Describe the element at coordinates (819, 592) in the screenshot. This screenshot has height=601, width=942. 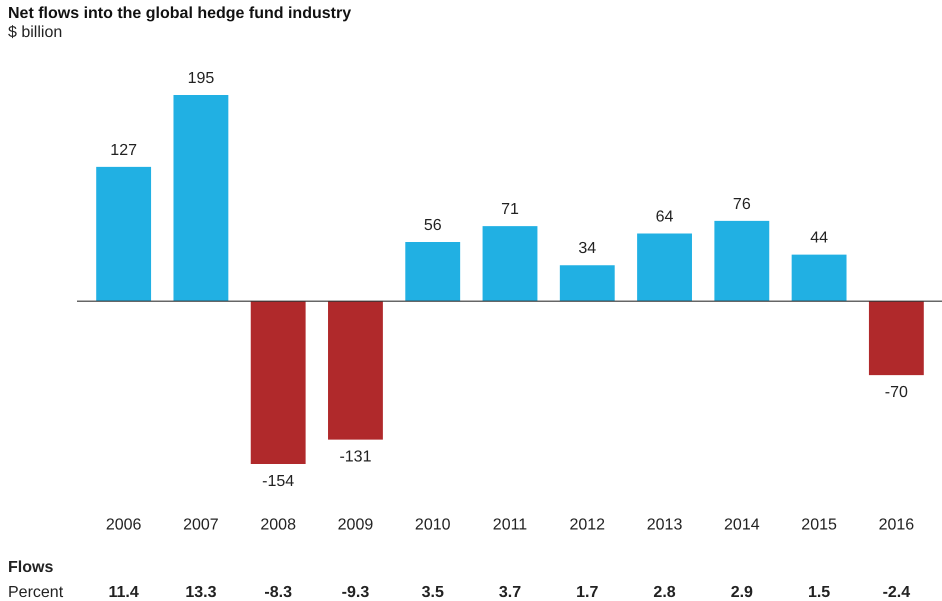
I see `text: 1.5` at that location.